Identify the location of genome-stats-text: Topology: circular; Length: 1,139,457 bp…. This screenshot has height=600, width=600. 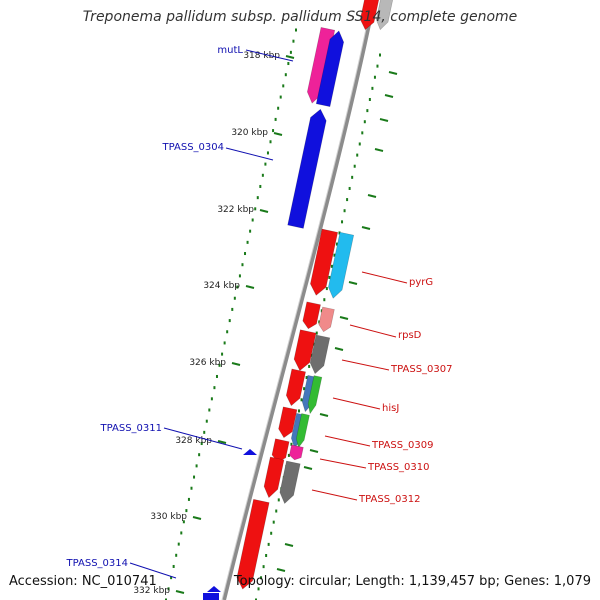
(412, 581).